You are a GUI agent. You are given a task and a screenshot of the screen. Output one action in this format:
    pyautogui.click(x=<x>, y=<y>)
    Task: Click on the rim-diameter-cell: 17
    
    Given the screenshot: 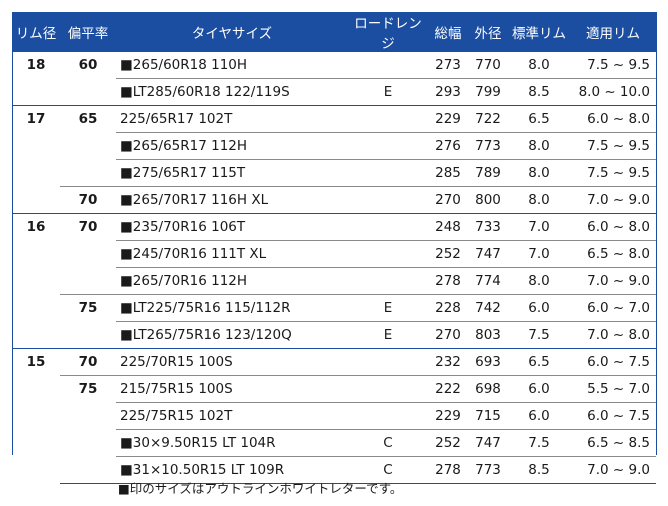 What is the action you would take?
    pyautogui.click(x=36, y=159)
    